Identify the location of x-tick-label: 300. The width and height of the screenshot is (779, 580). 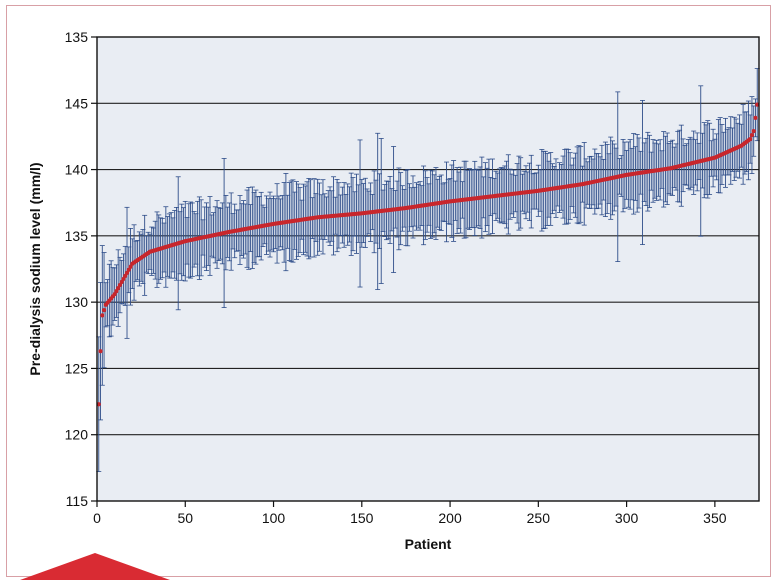
(627, 518).